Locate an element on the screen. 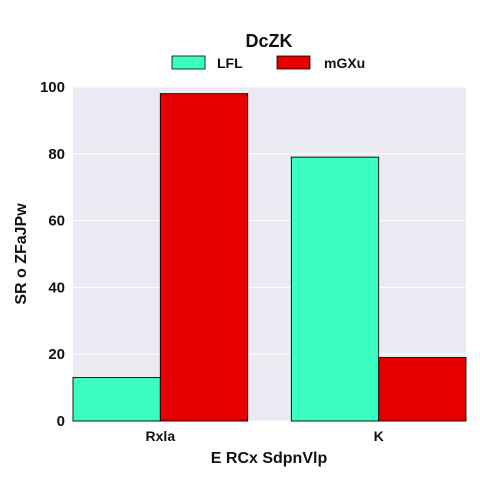 The height and width of the screenshot is (480, 480). y-tick-label: 80 is located at coordinates (56, 154).